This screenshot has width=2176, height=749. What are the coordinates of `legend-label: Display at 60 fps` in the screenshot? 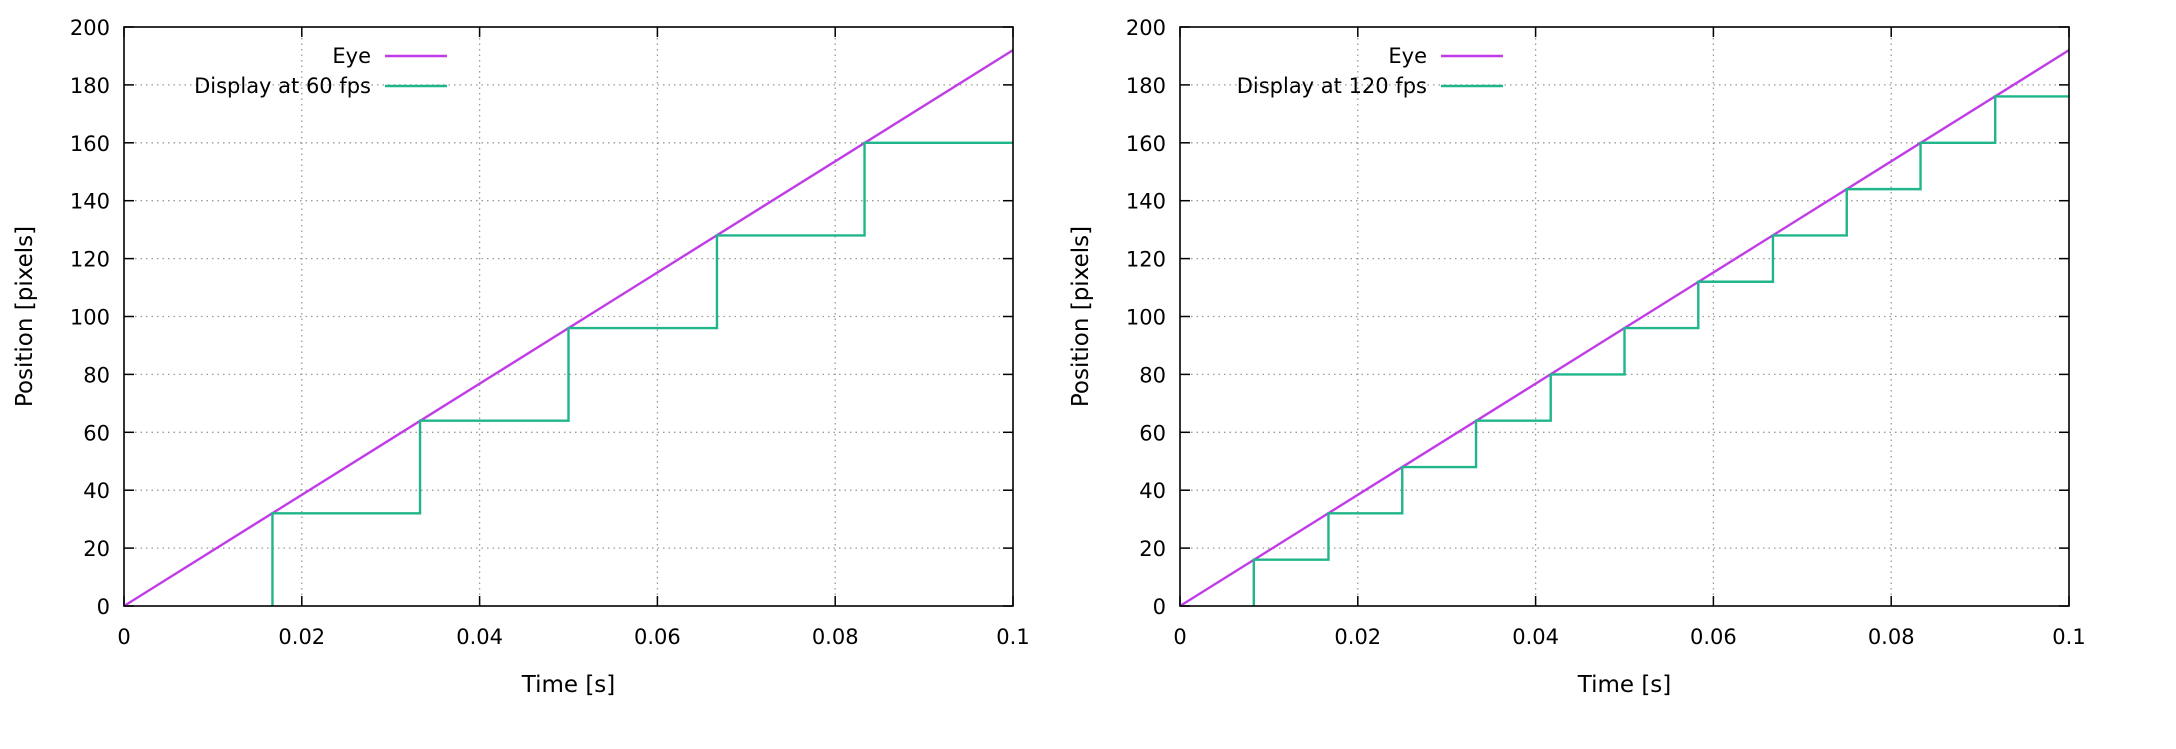 It's located at (282, 86).